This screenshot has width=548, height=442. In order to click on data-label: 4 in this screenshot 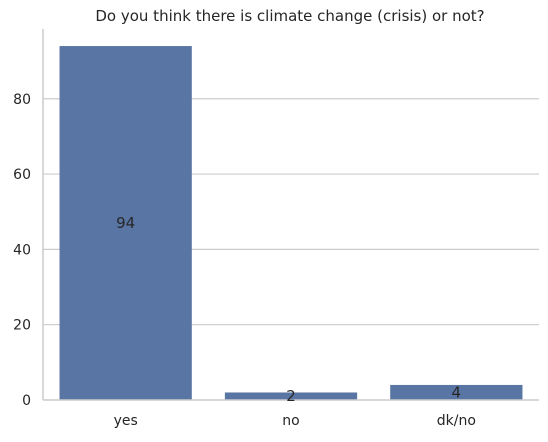, I will do `click(457, 392)`.